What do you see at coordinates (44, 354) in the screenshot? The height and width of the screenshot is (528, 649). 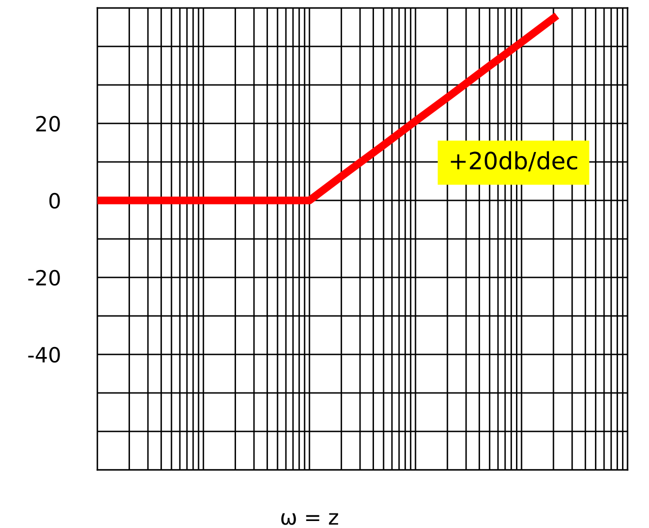 I see `y-tick-label: -40` at bounding box center [44, 354].